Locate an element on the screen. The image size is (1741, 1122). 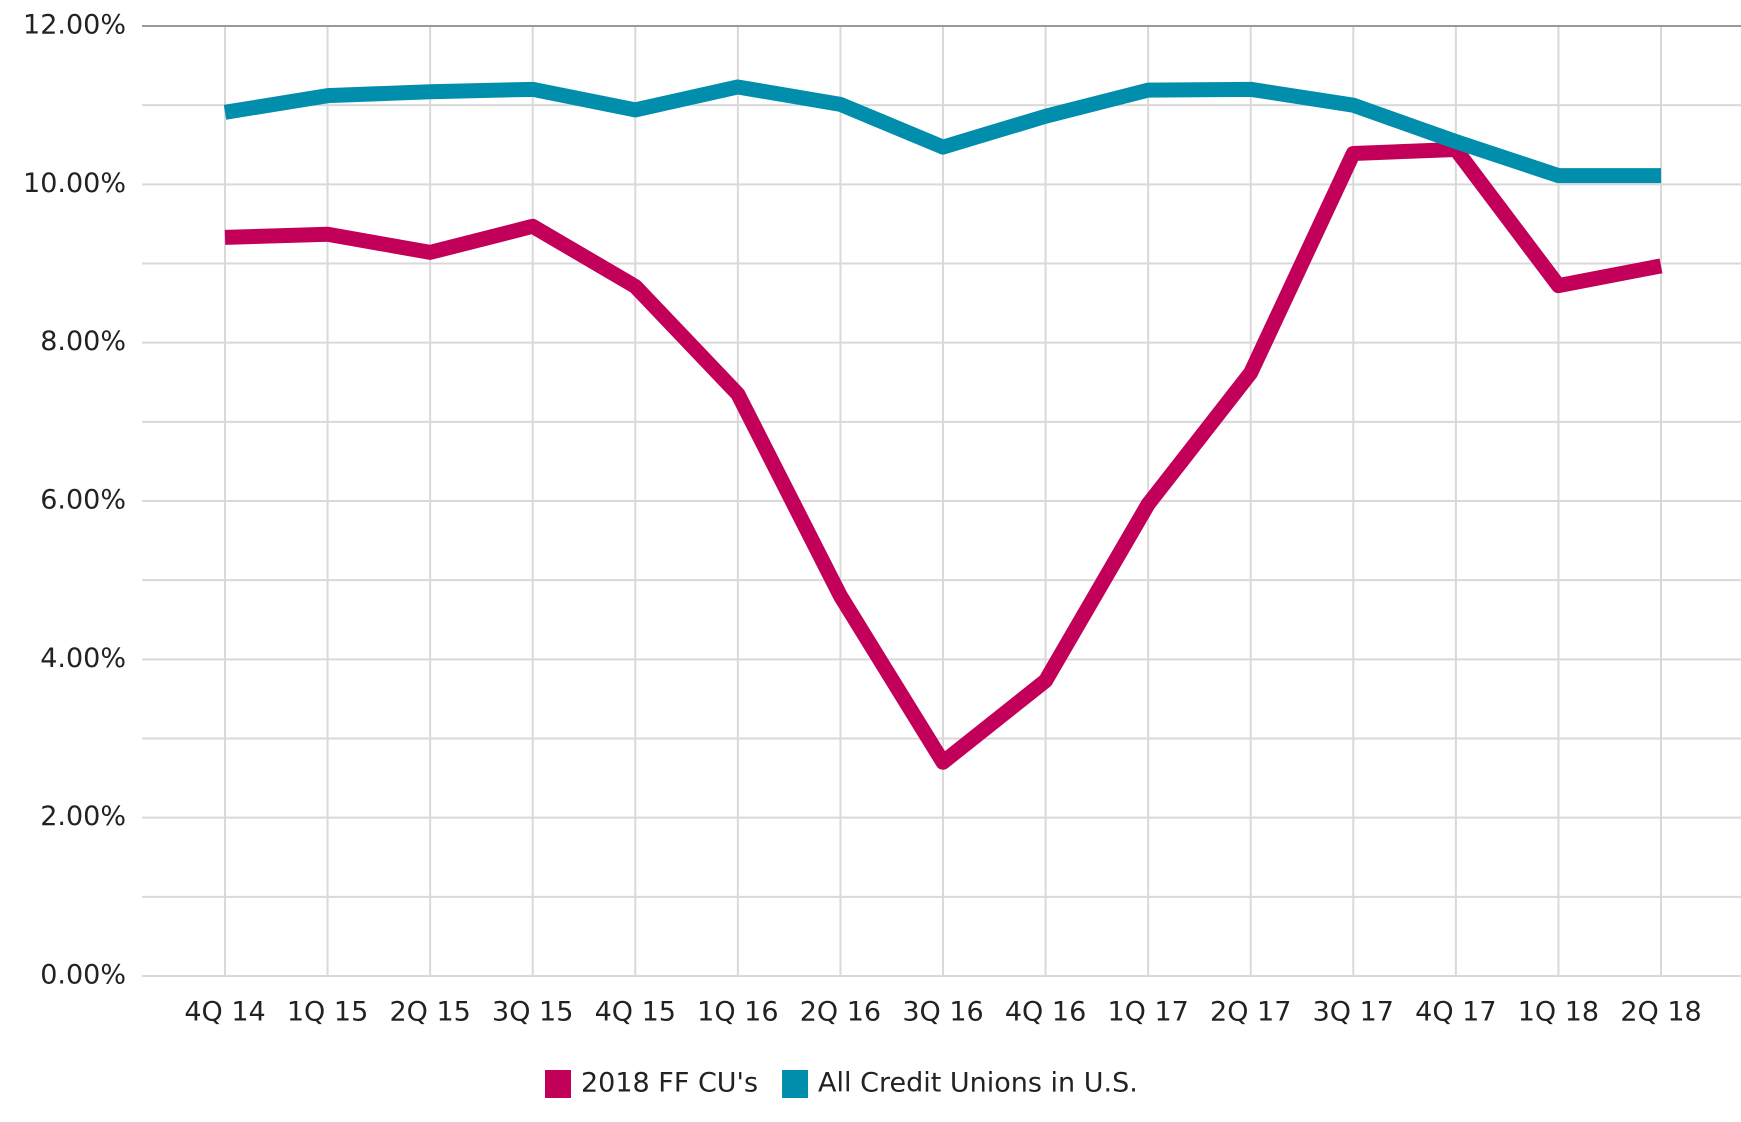
line-series is located at coordinates (942, 131).